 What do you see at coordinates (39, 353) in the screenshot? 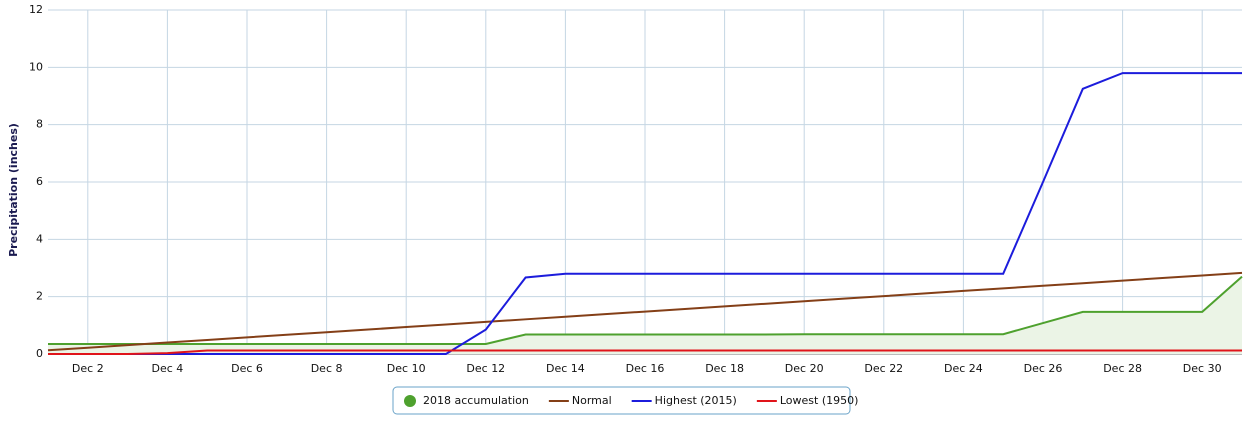
I see `y-tick-label: 0` at bounding box center [39, 353].